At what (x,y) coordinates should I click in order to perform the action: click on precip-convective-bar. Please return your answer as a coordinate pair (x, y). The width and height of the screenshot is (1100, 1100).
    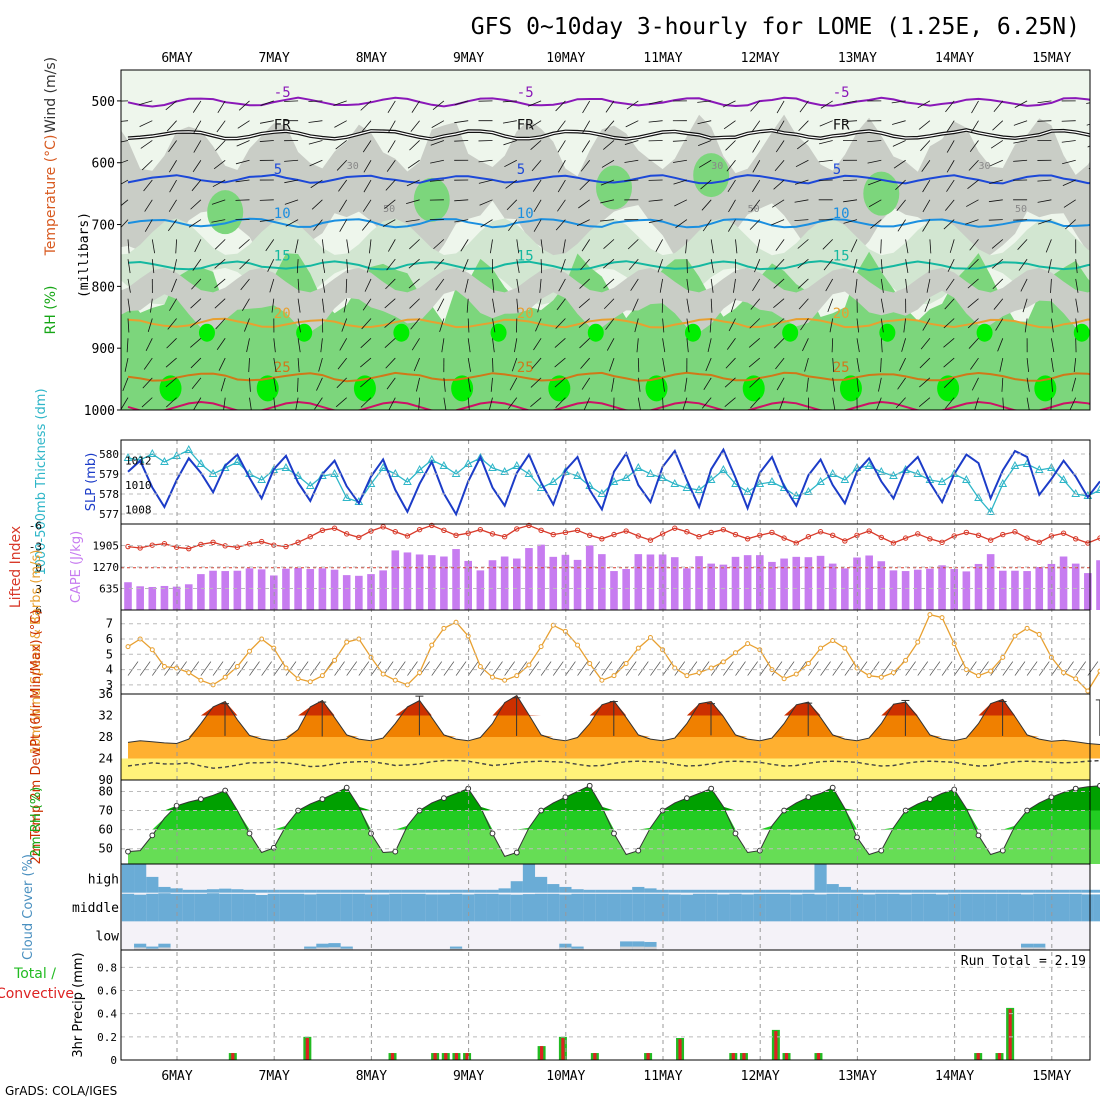
    Looking at the image, I should click on (392, 1056).